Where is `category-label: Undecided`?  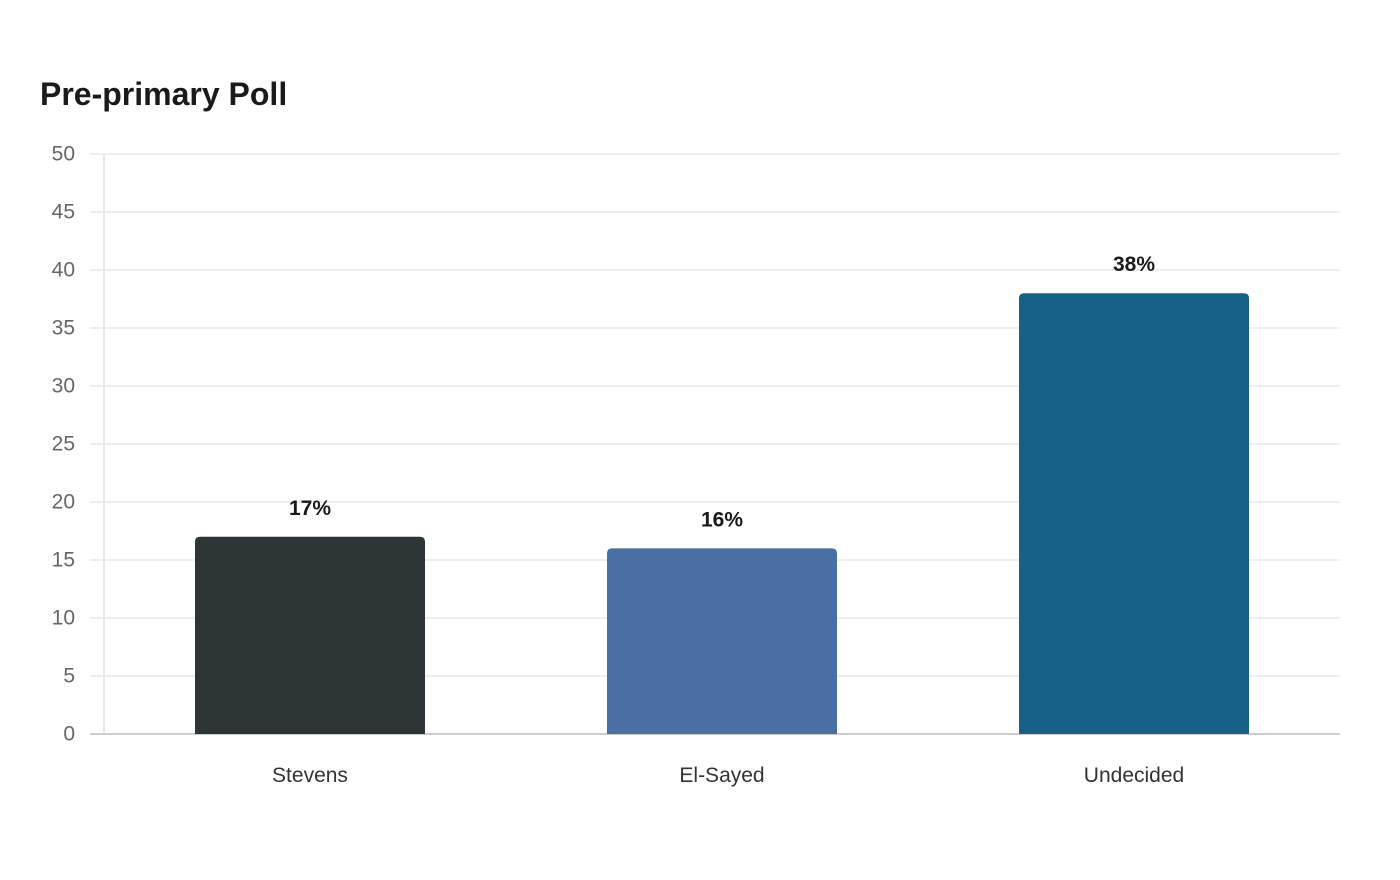
category-label: Undecided is located at coordinates (1134, 775).